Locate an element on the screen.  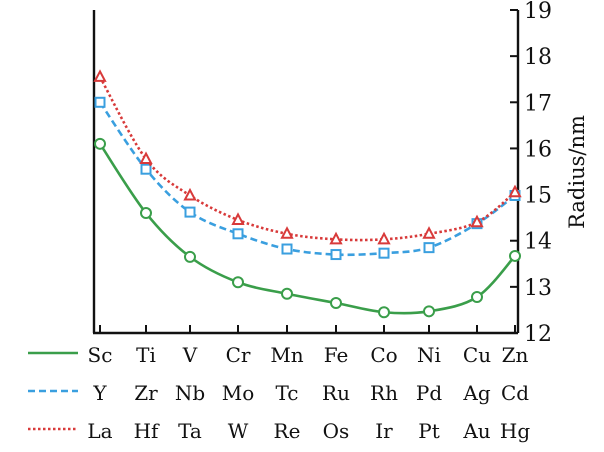
element-label: Co is located at coordinates (383, 355).